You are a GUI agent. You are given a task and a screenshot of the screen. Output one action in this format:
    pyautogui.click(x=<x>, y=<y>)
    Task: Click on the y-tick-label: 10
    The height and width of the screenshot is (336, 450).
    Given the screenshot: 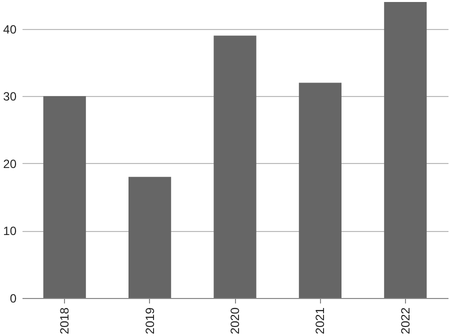 What is the action you would take?
    pyautogui.click(x=10, y=231)
    